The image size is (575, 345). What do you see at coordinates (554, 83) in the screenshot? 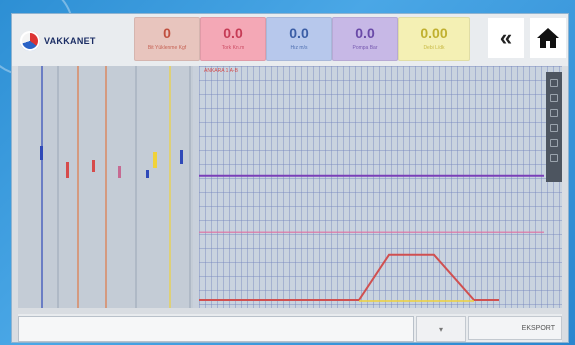
I see `zoom-icon` at bounding box center [554, 83].